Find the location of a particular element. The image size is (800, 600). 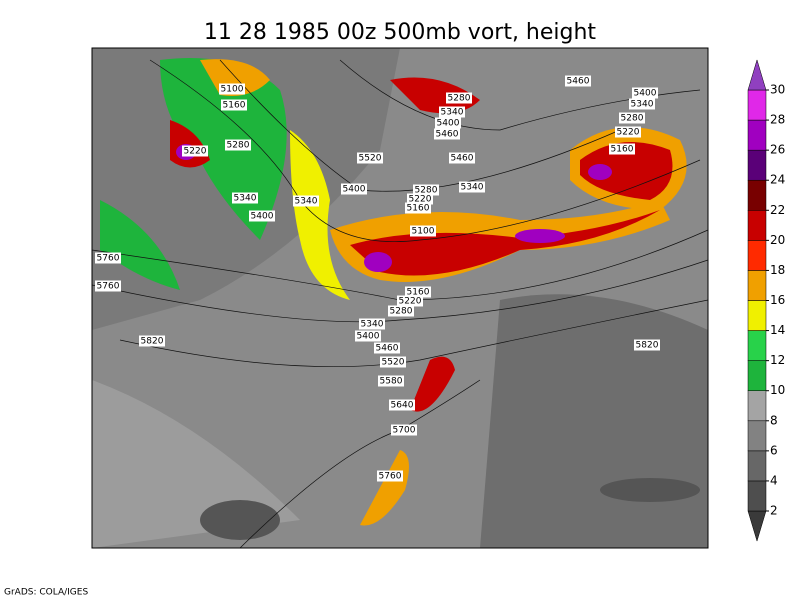

colorbar-tick-label: 26 is located at coordinates (777, 150).